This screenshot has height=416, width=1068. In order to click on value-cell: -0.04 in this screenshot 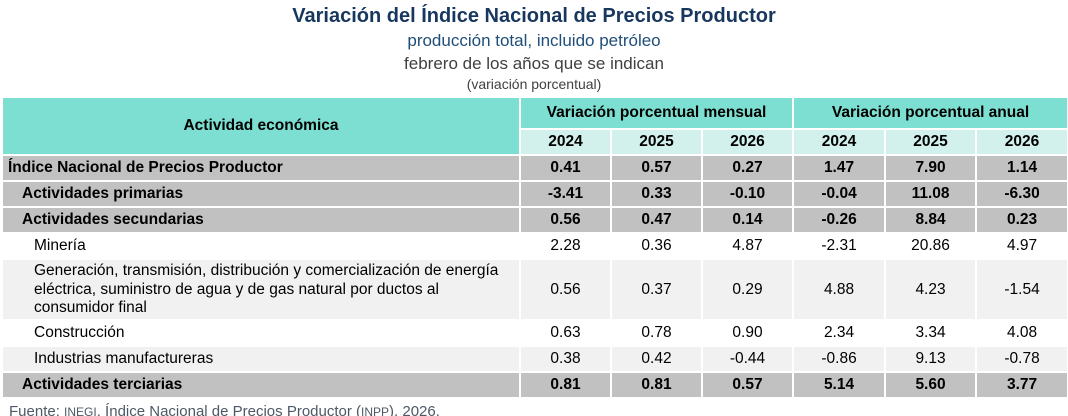, I will do `click(839, 194)`.